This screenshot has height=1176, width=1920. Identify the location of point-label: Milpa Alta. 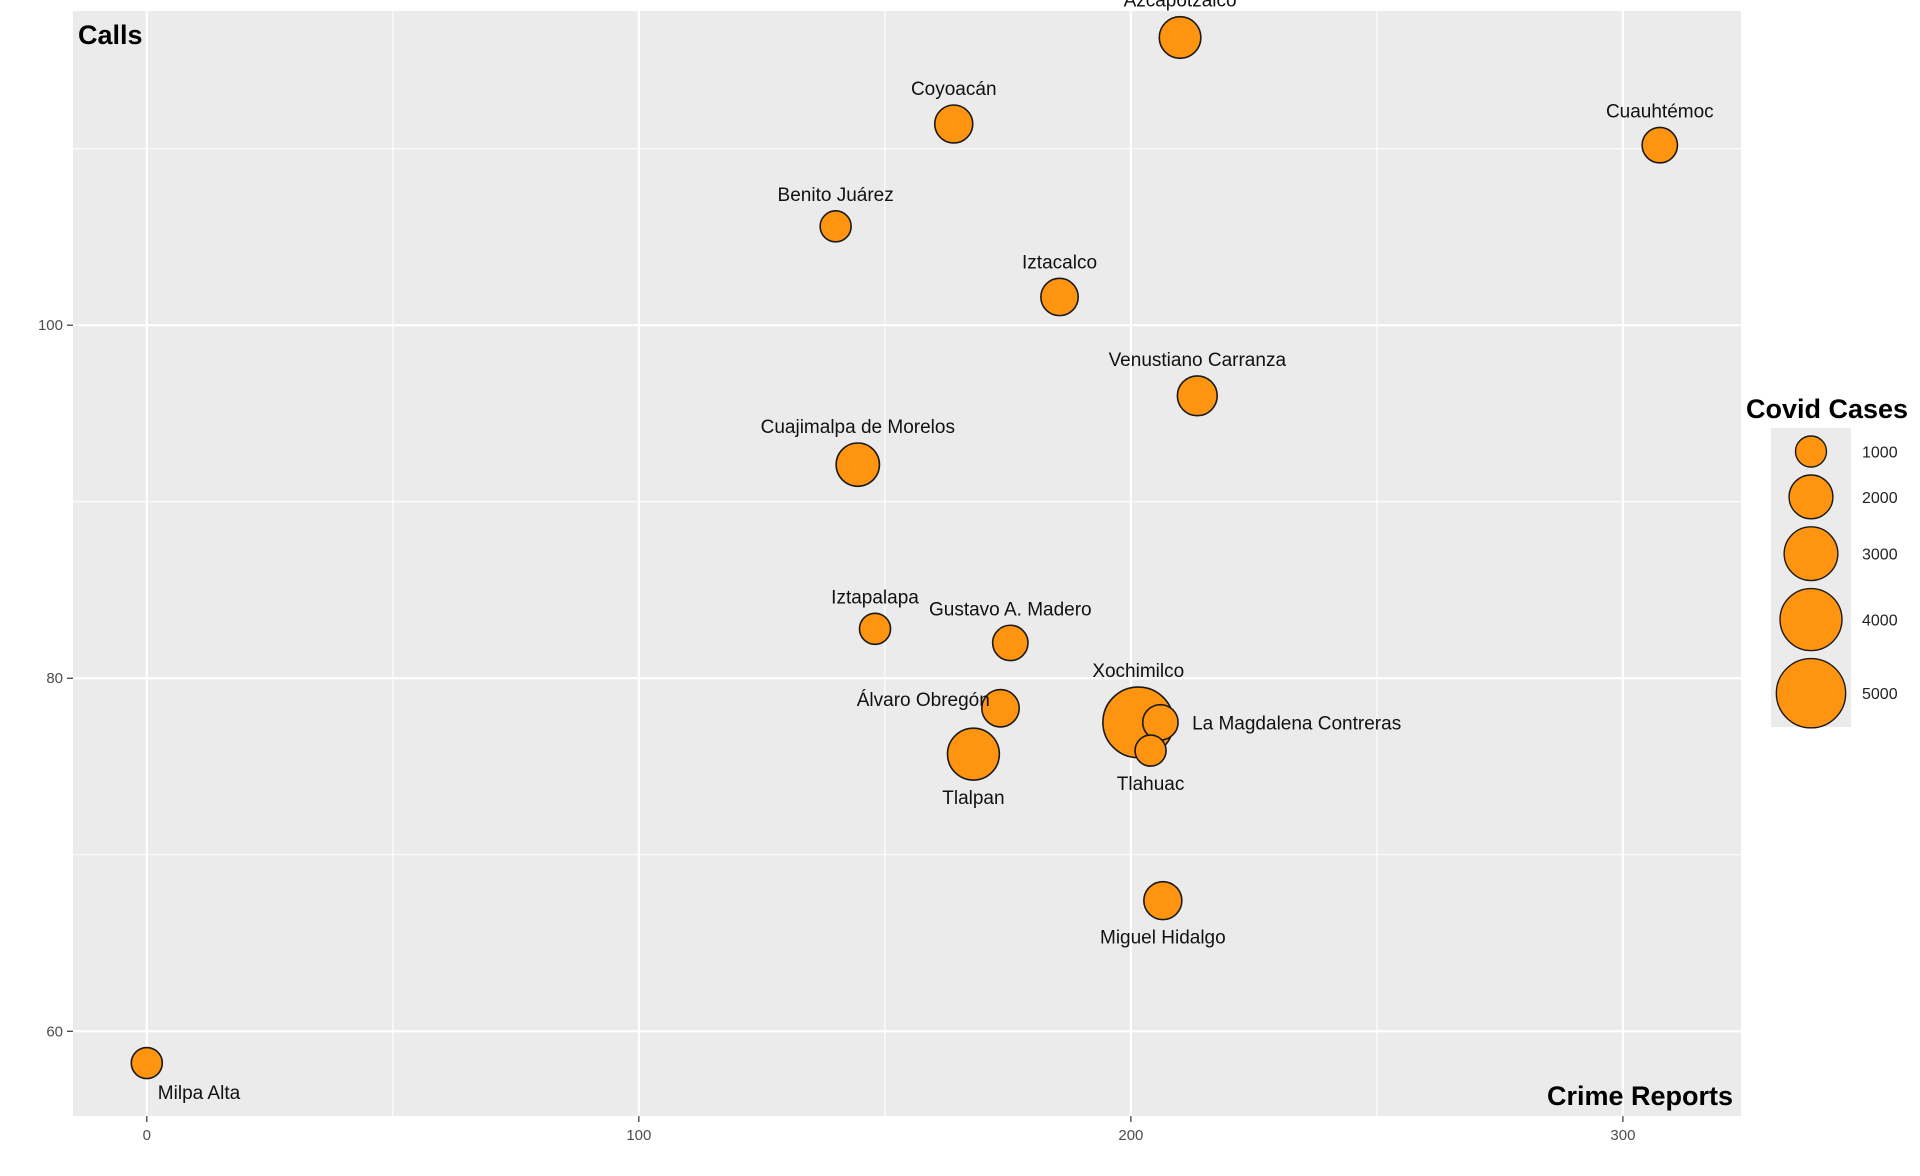
(199, 1093).